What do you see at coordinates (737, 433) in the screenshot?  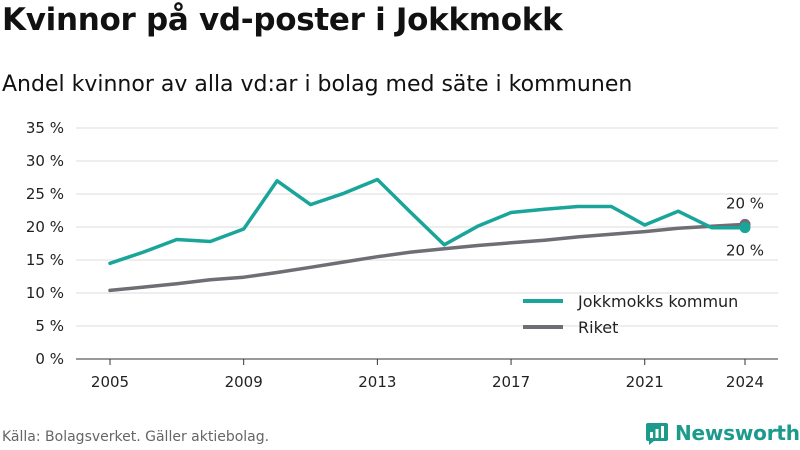 I see `brand-name: Newsworthy` at bounding box center [737, 433].